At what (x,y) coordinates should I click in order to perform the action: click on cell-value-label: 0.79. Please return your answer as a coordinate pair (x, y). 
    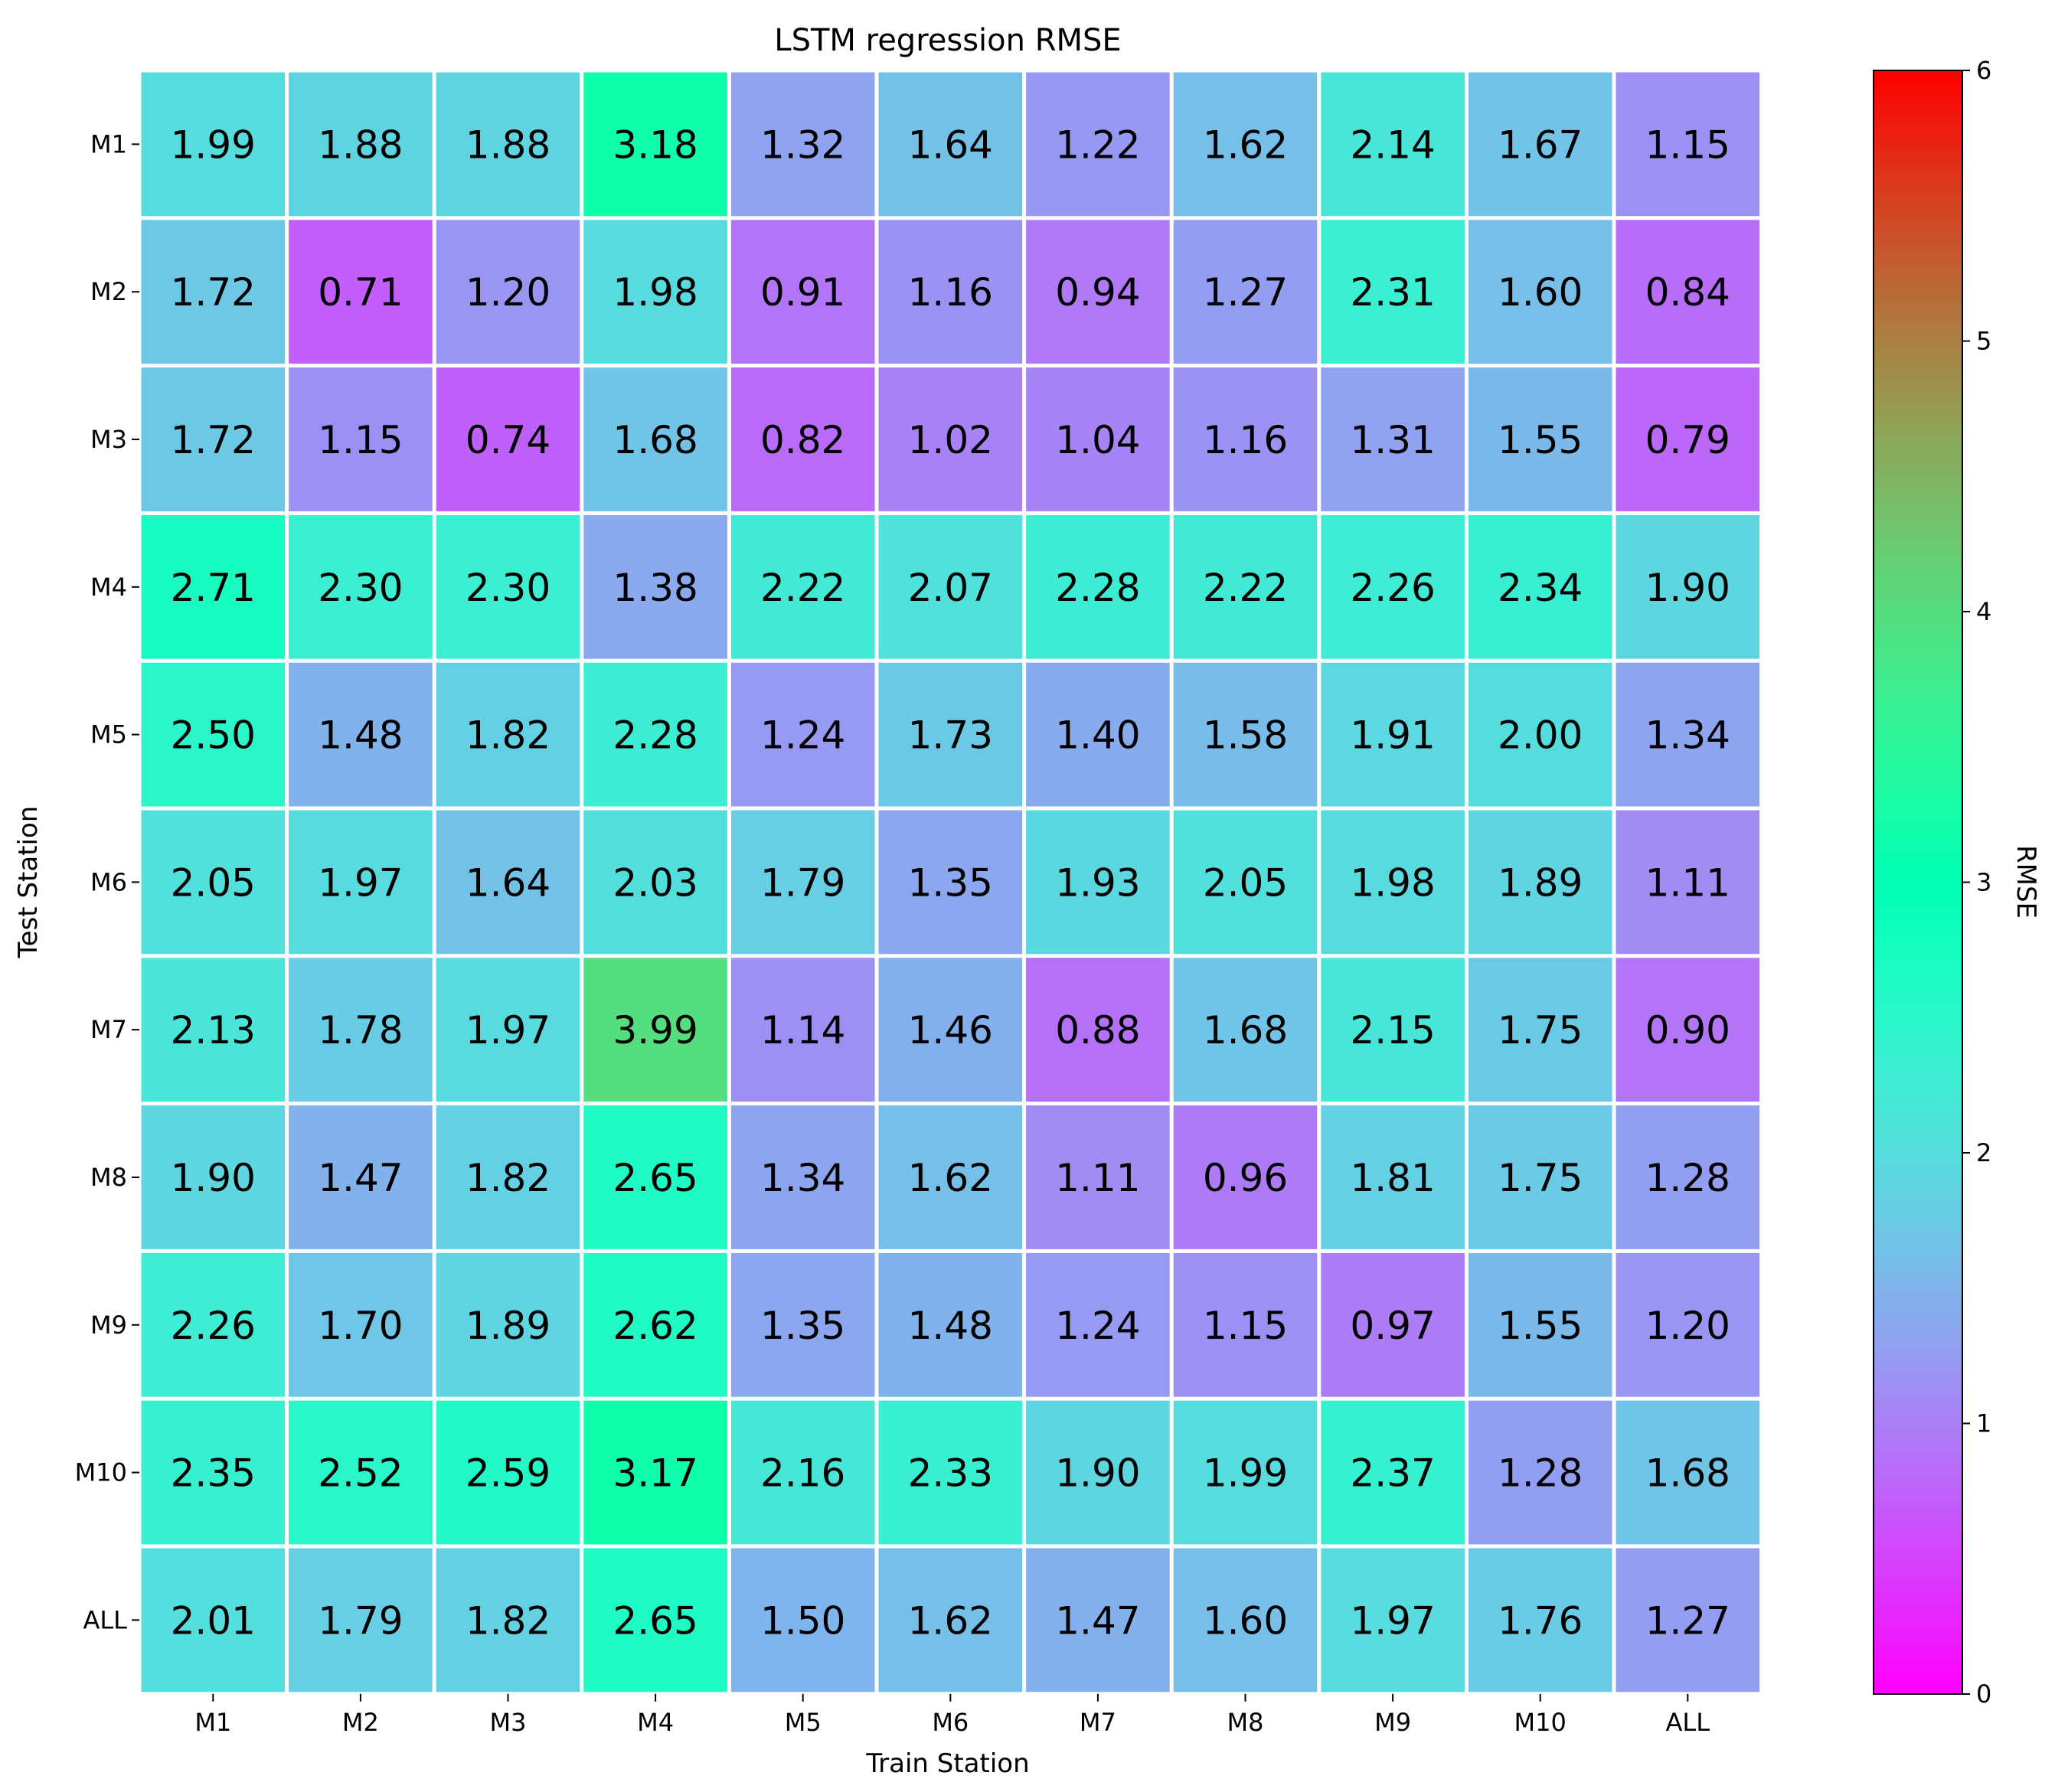
    Looking at the image, I should click on (1687, 440).